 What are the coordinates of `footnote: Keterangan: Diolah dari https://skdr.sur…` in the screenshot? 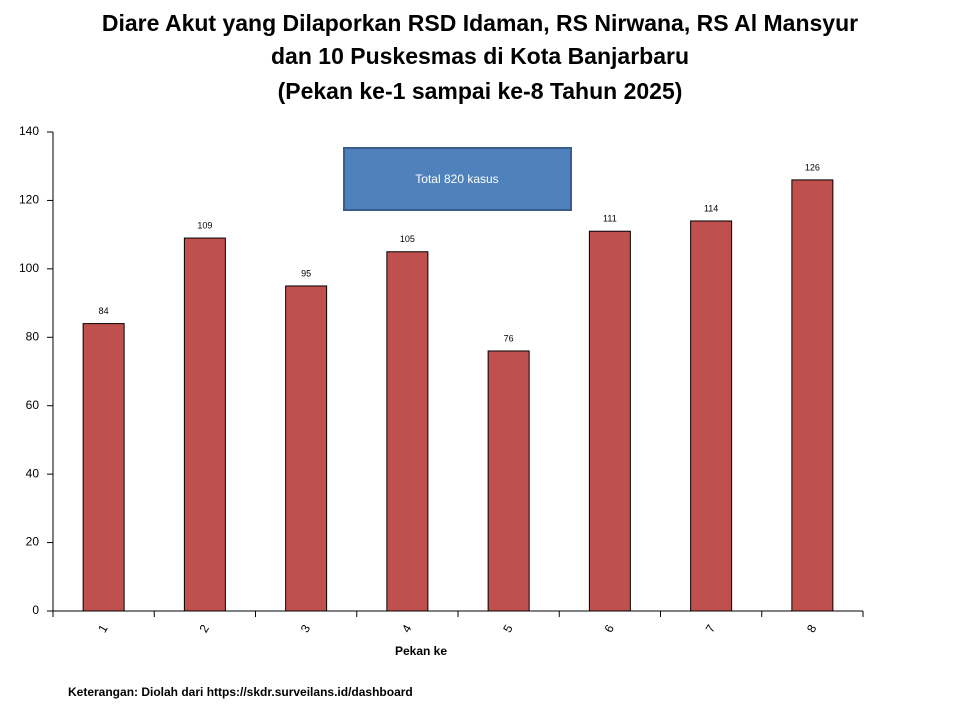 It's located at (240, 692).